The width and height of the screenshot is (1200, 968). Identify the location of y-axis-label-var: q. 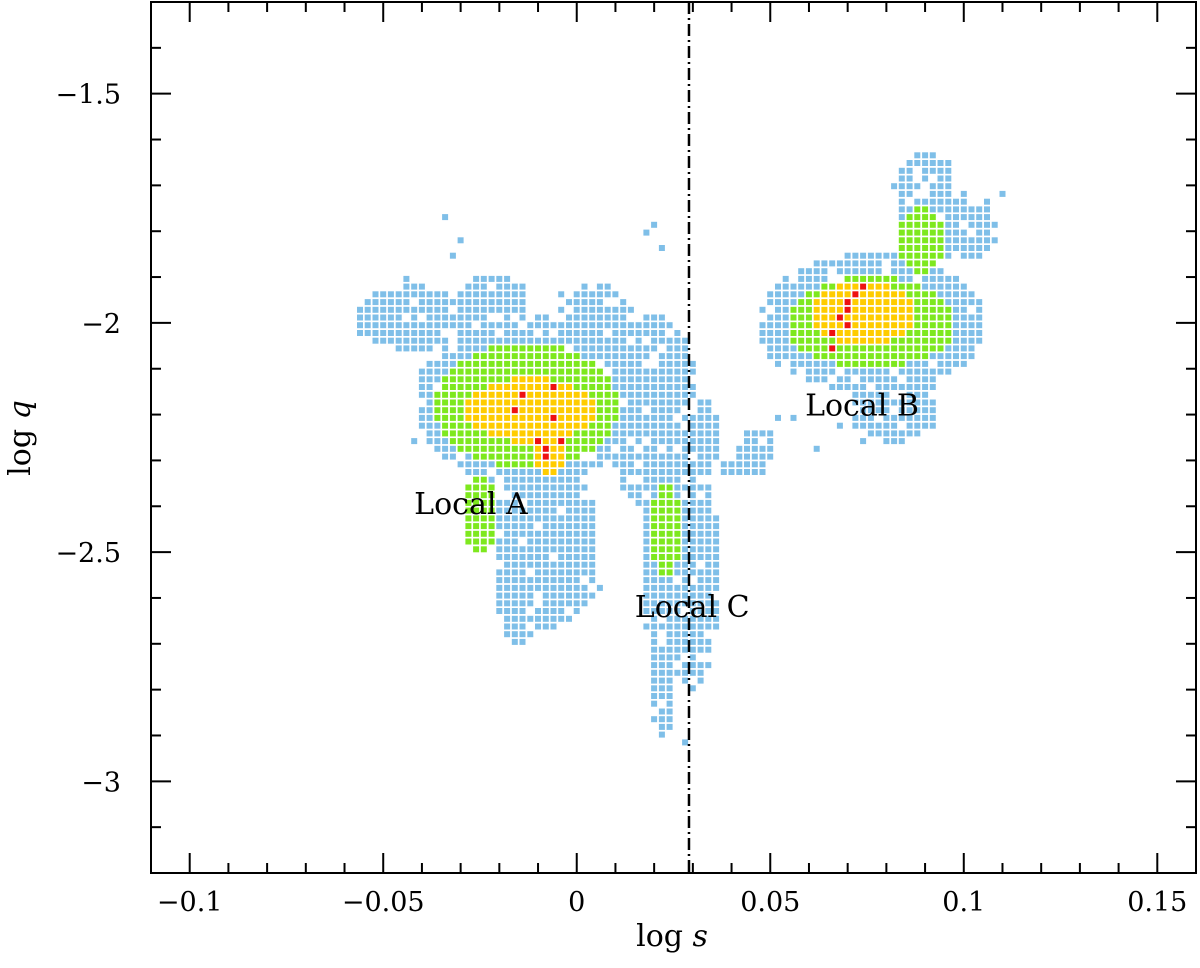
(20, 409).